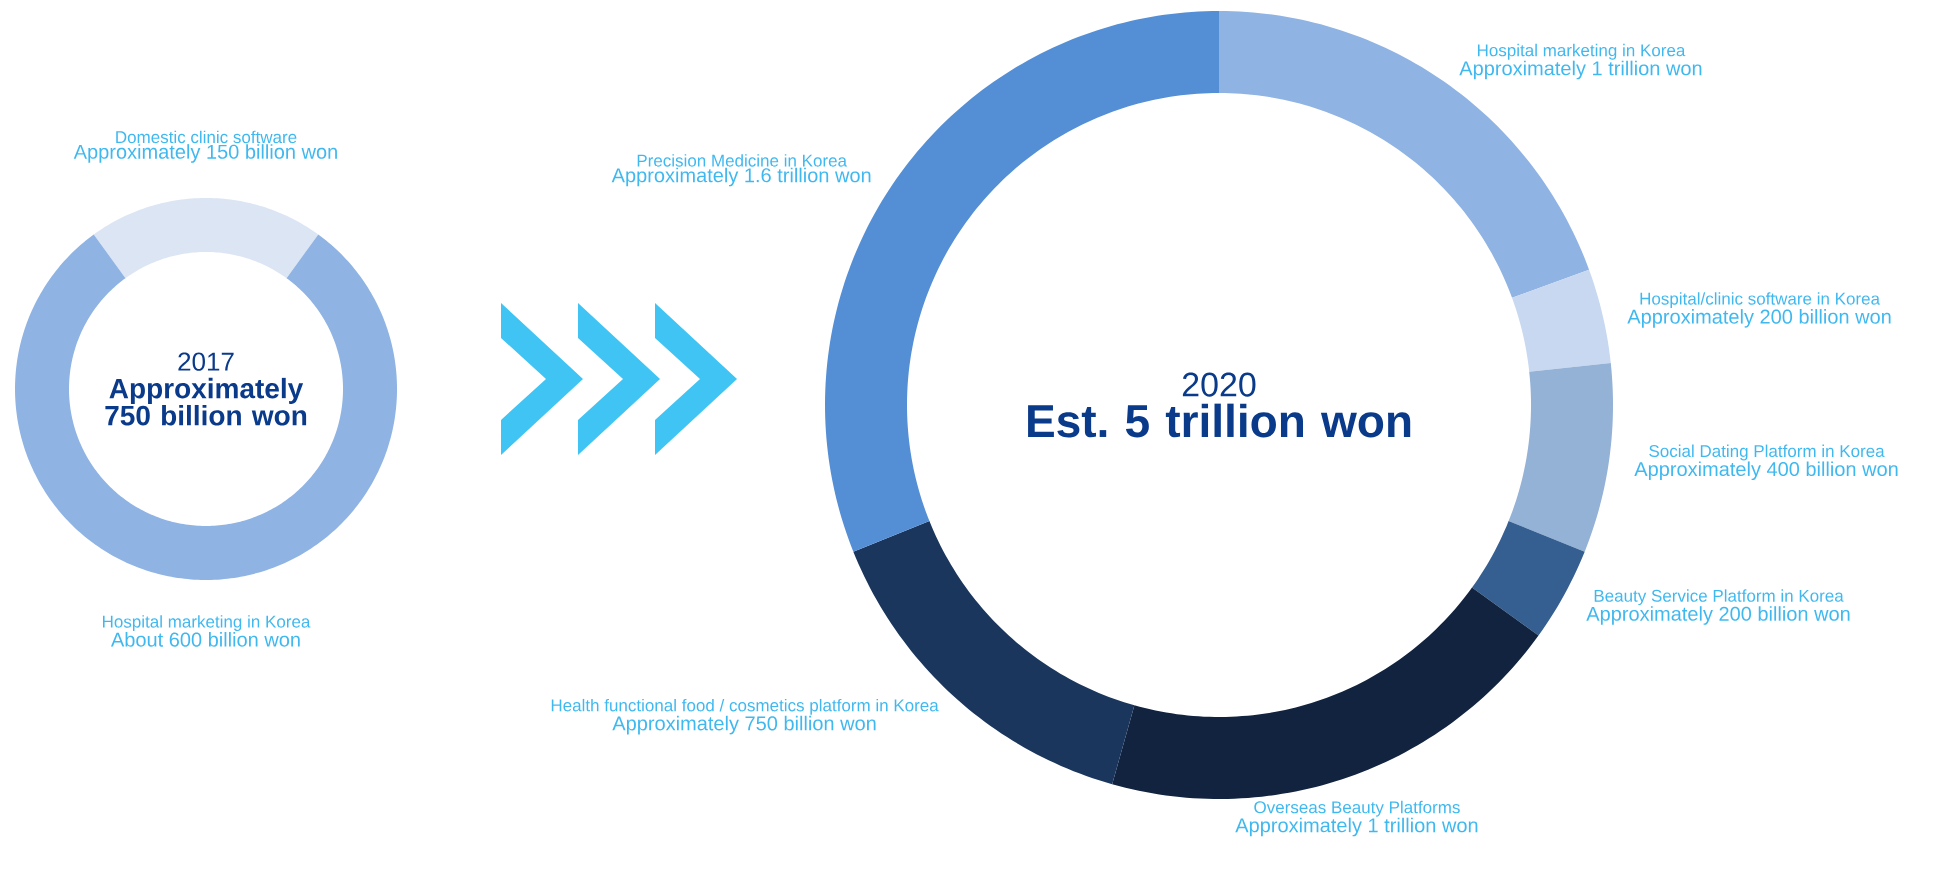  I want to click on text: Approximately 750 billion won, so click(206, 401).